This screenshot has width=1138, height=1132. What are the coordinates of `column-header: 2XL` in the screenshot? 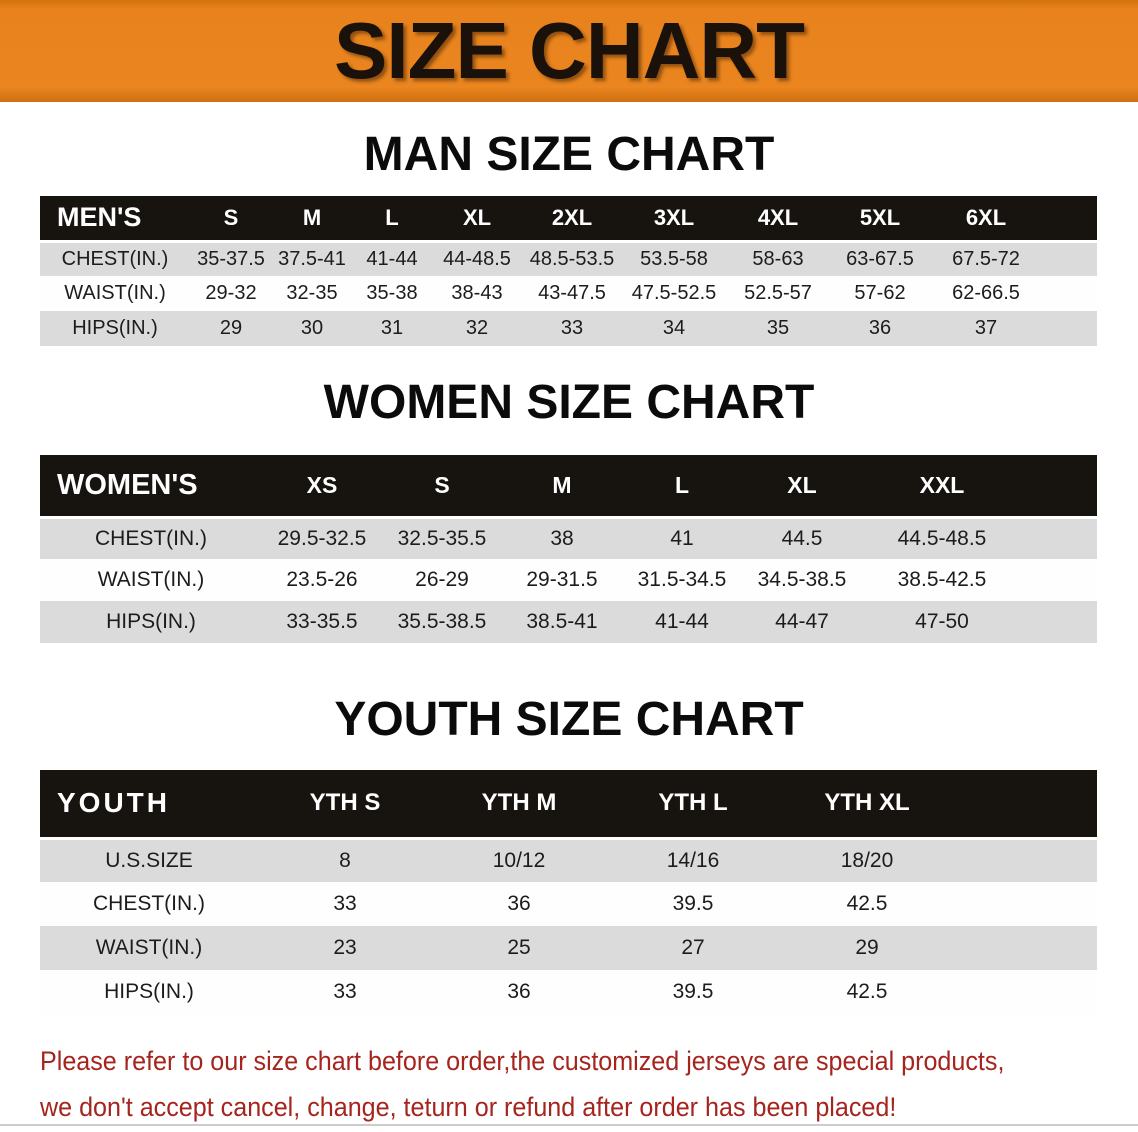 It's located at (572, 219).